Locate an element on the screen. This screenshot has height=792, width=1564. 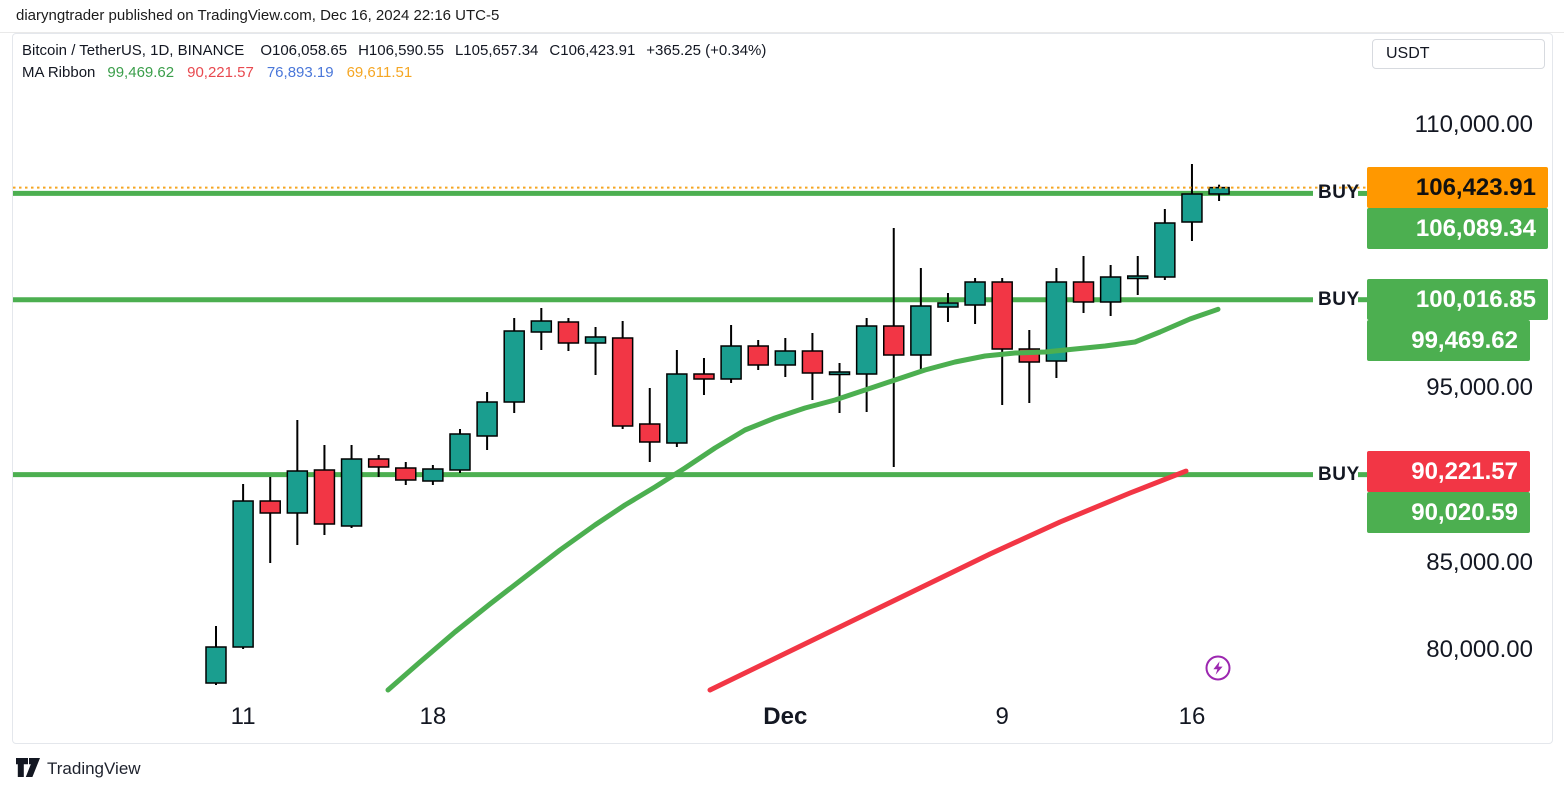
footer: TradingView is located at coordinates (782, 768).